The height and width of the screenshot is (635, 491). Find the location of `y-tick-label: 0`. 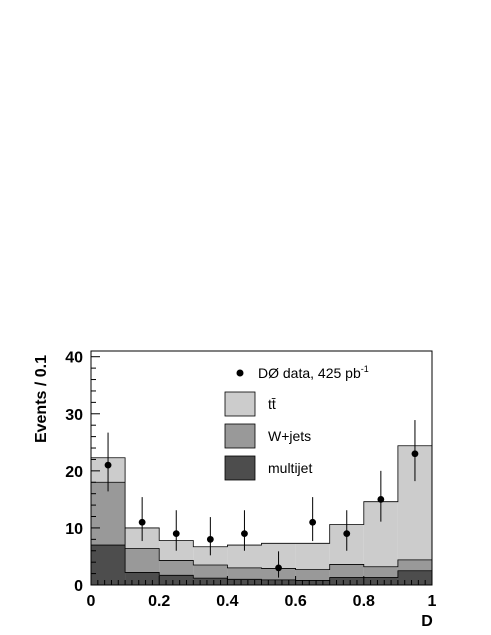

y-tick-label: 0 is located at coordinates (78, 586).